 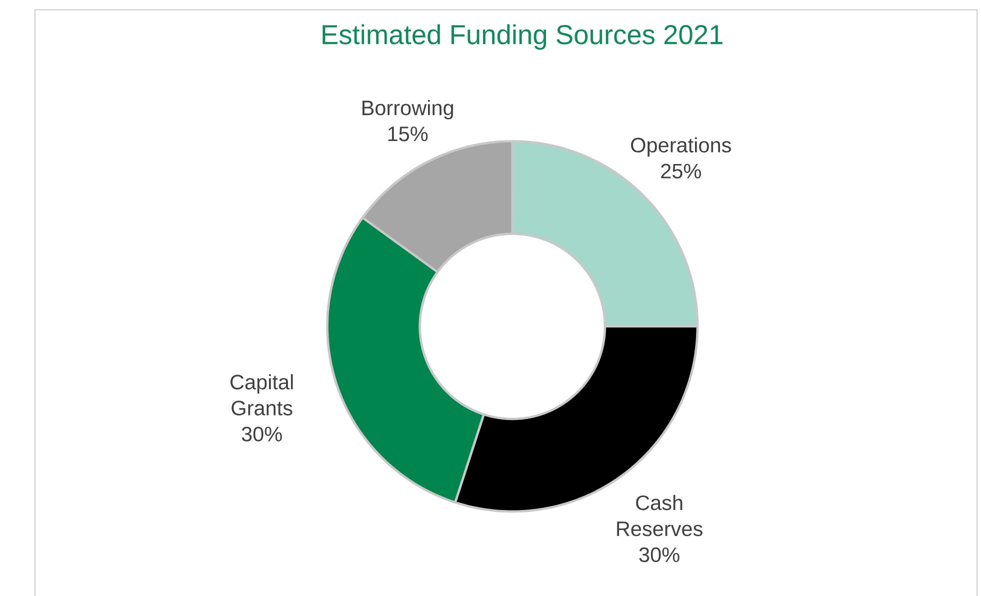 I want to click on slice-label: Operations, so click(x=681, y=146).